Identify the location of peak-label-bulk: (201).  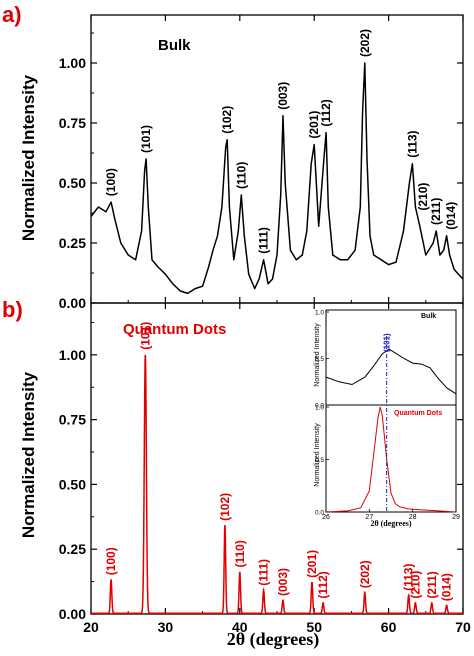
(314, 125).